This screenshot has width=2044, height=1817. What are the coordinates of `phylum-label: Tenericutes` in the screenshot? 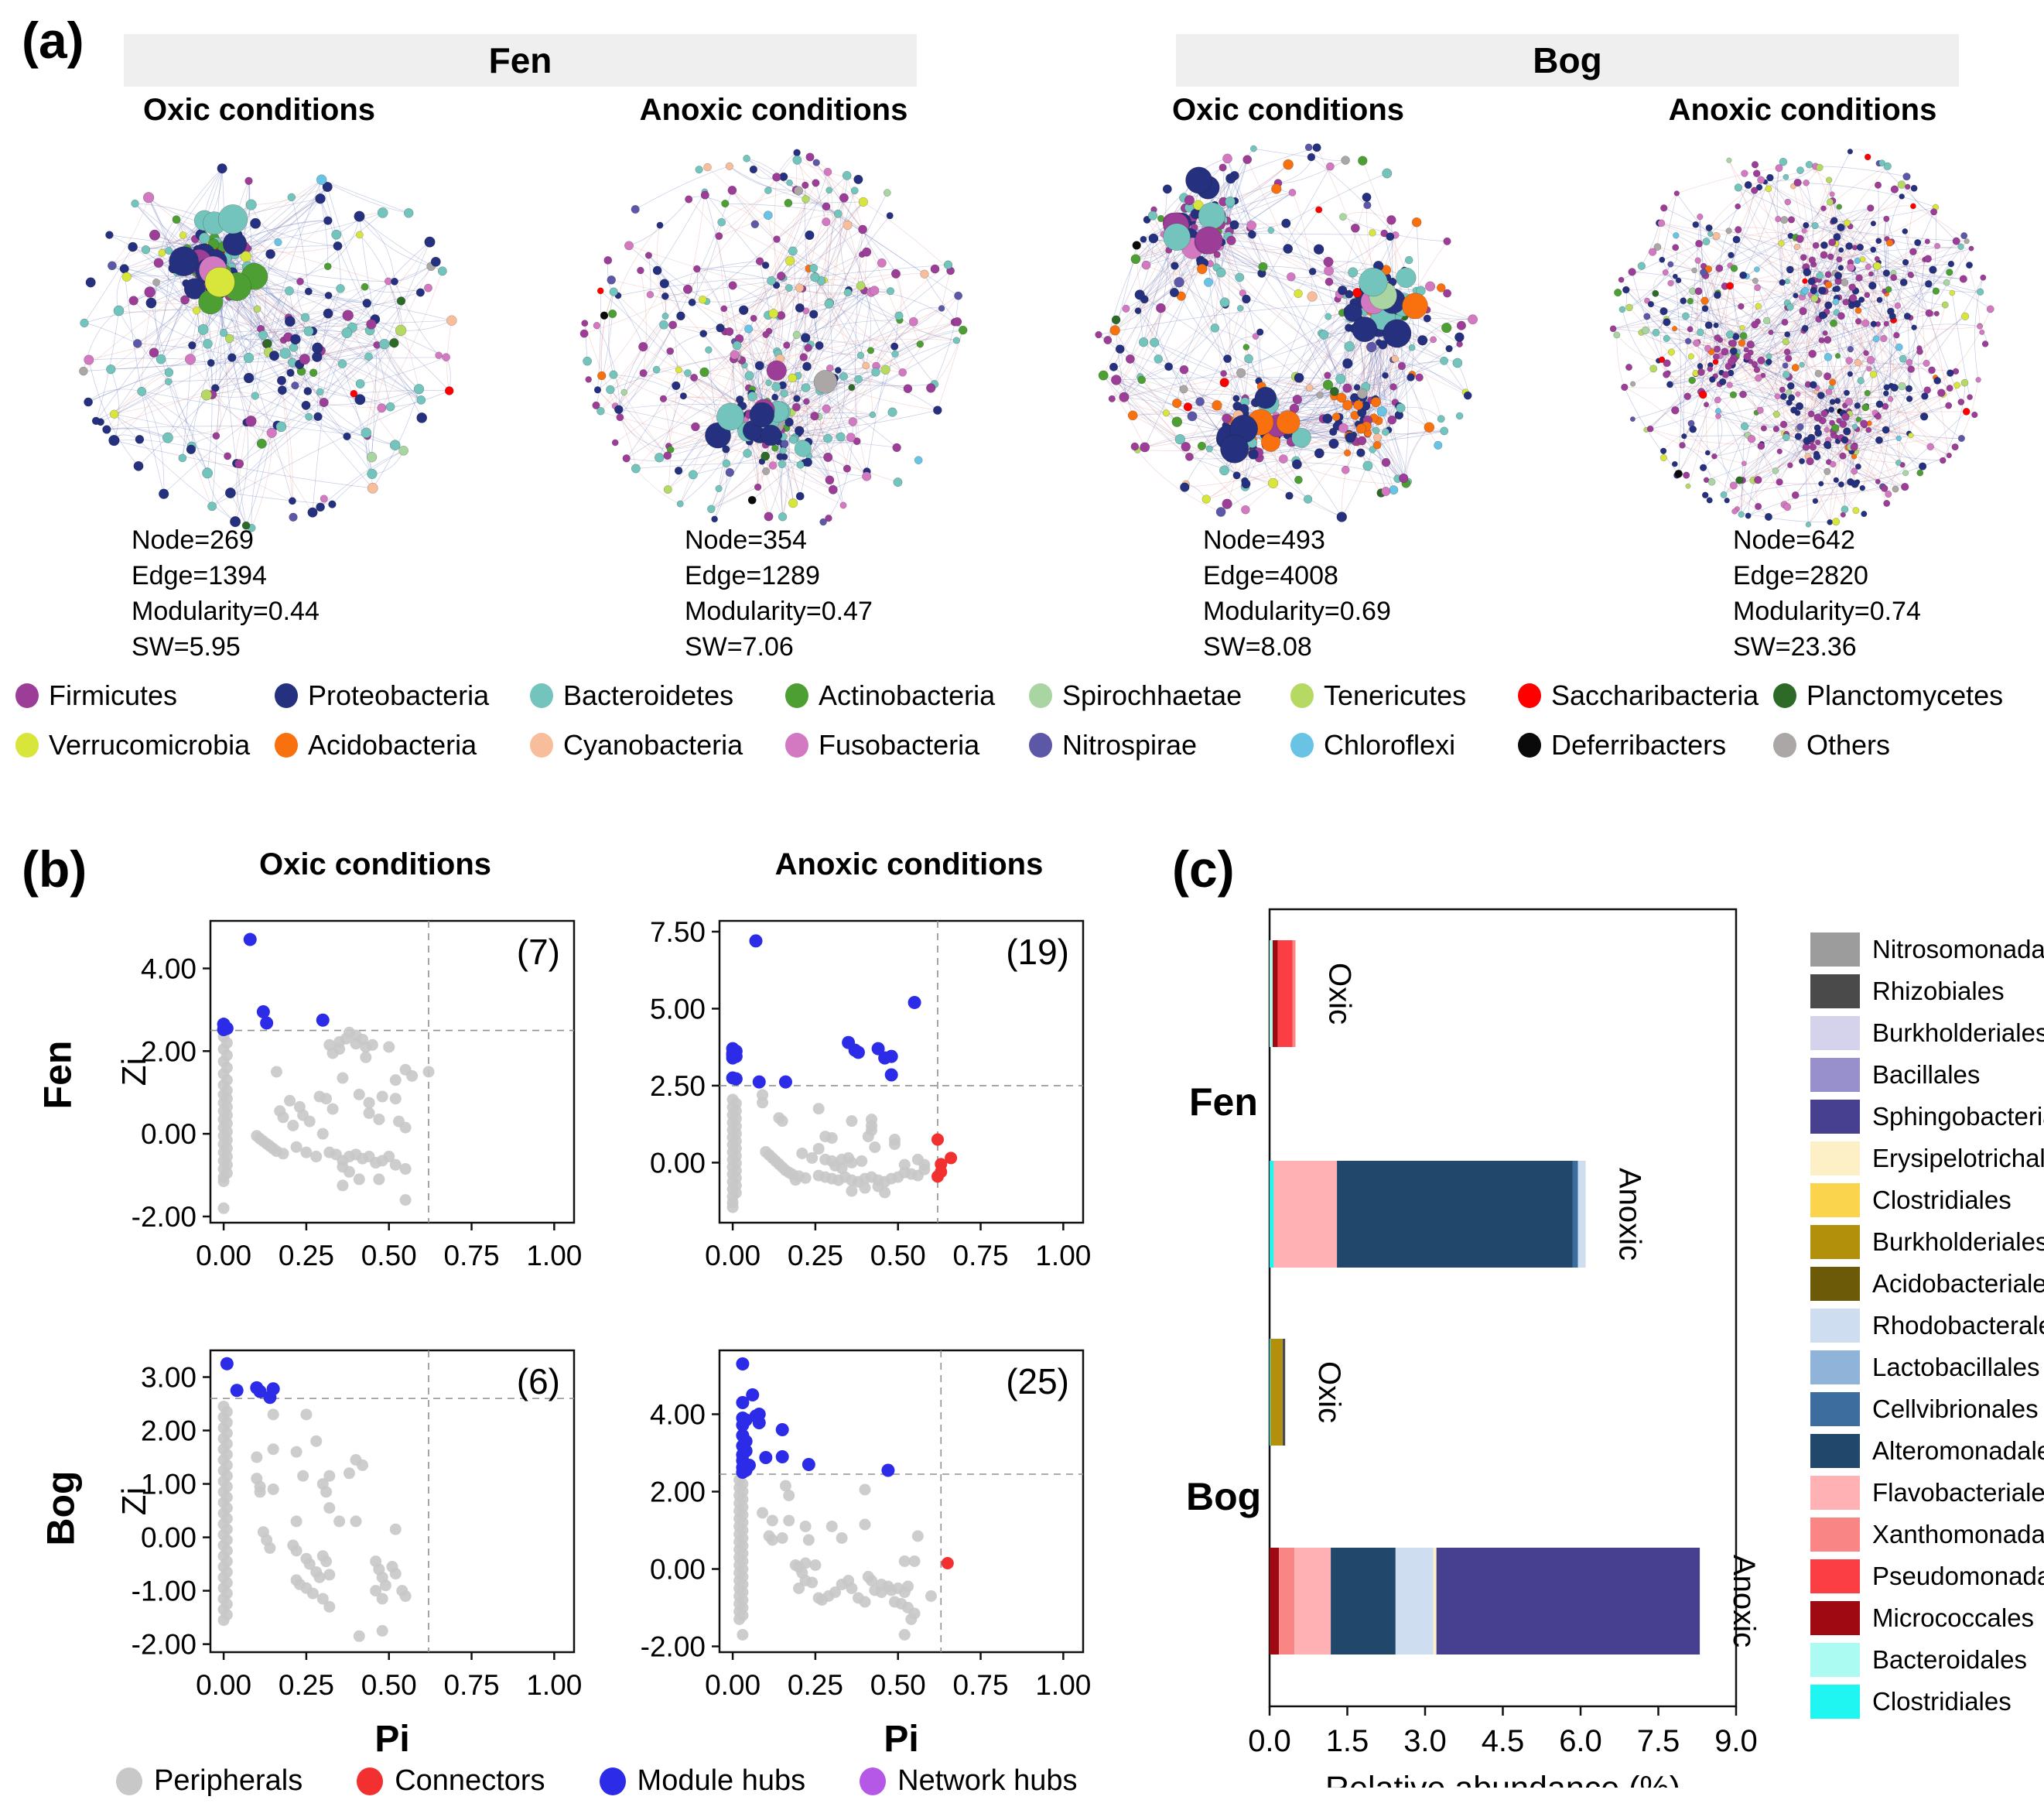 It's located at (1395, 695).